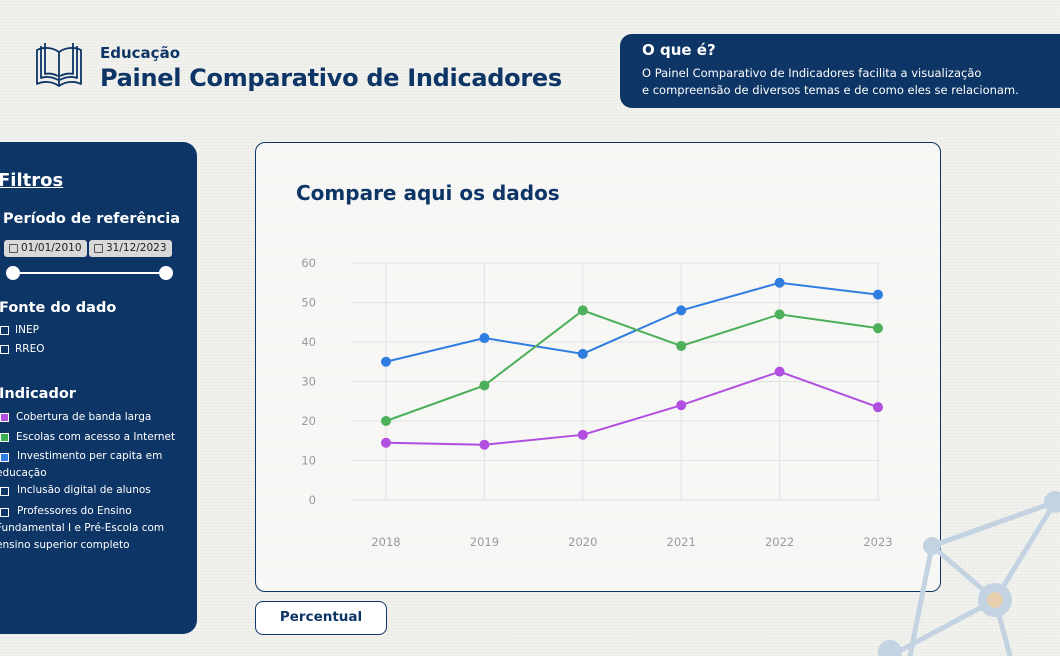 The height and width of the screenshot is (656, 1060). I want to click on filters-title: Filtros, so click(32, 180).